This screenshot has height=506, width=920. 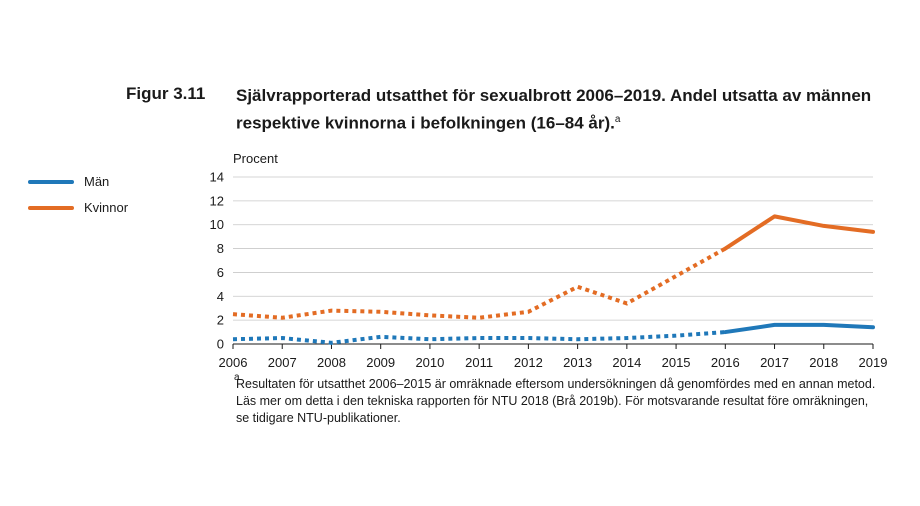 What do you see at coordinates (676, 362) in the screenshot?
I see `x-tick-label: 2015` at bounding box center [676, 362].